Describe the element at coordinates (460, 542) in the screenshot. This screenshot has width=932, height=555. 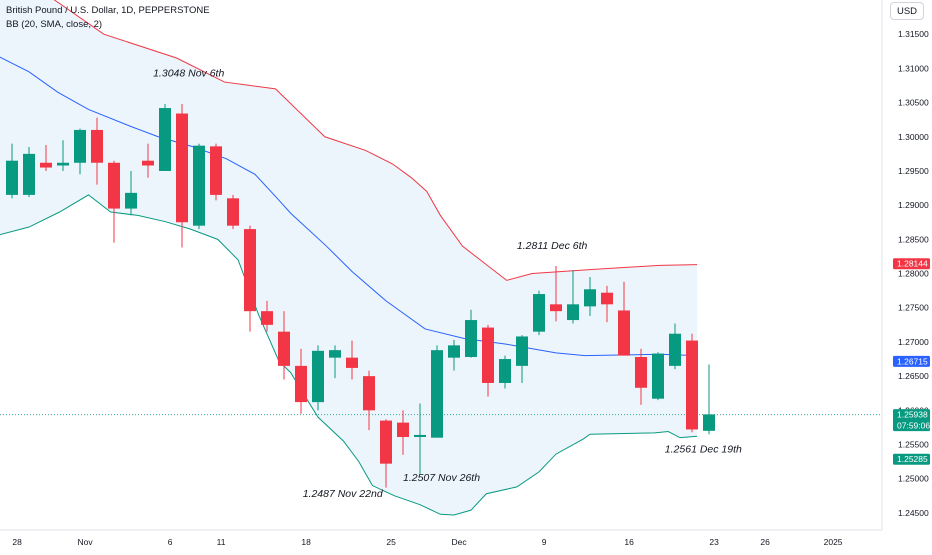
I see `time-axis-tick-label: Dec` at that location.